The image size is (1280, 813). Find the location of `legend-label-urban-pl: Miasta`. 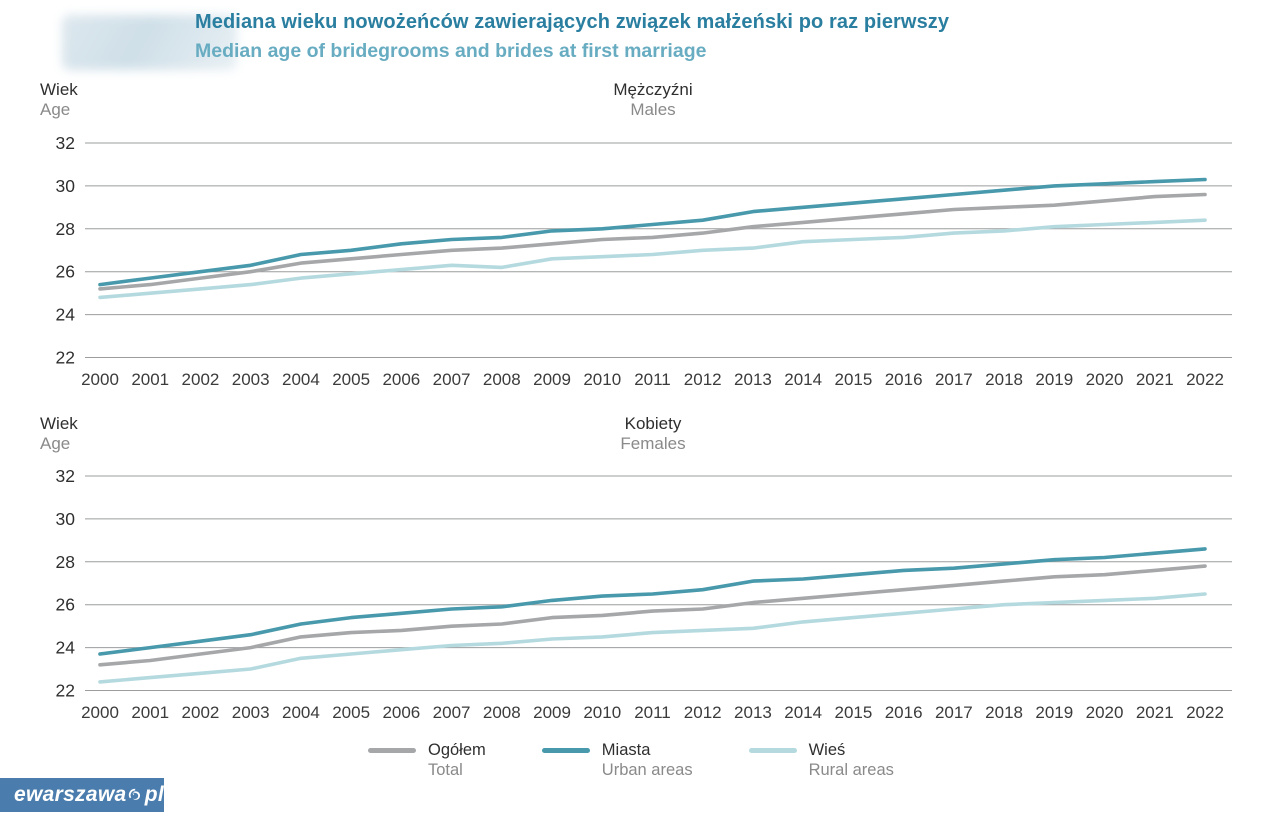

legend-label-urban-pl: Miasta is located at coordinates (626, 750).